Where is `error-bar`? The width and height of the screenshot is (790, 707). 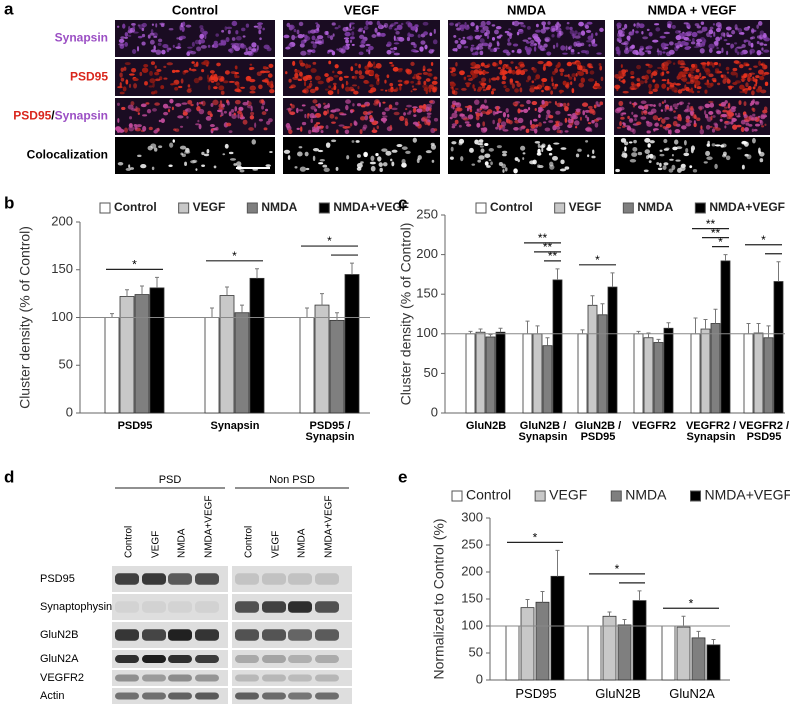
error-bar is located at coordinates (157, 282).